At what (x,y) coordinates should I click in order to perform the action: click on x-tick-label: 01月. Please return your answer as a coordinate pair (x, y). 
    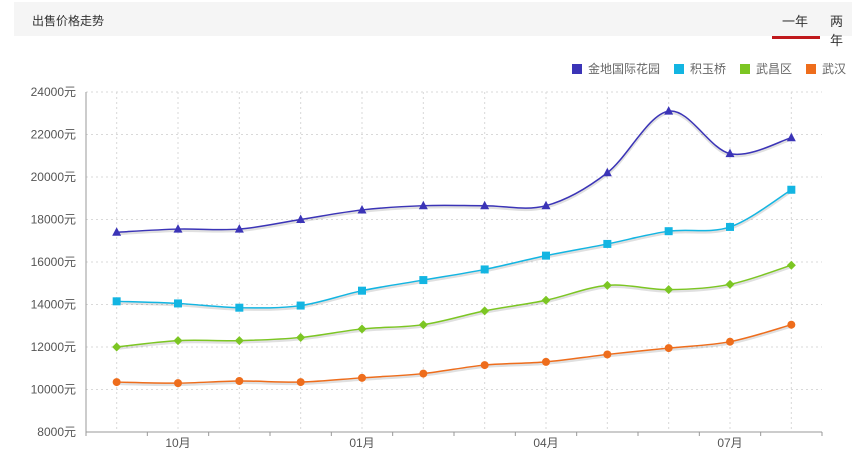
    Looking at the image, I should click on (361, 443).